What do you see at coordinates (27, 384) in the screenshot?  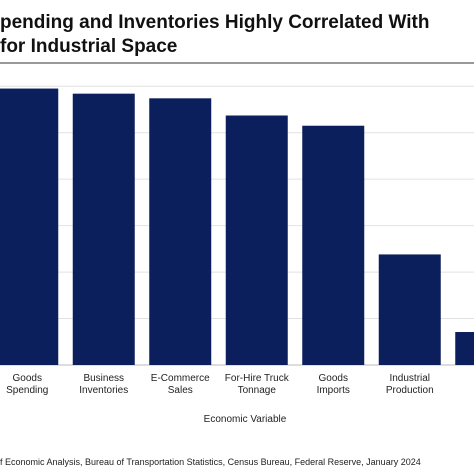 I see `x-tick-label: Goods Spending` at bounding box center [27, 384].